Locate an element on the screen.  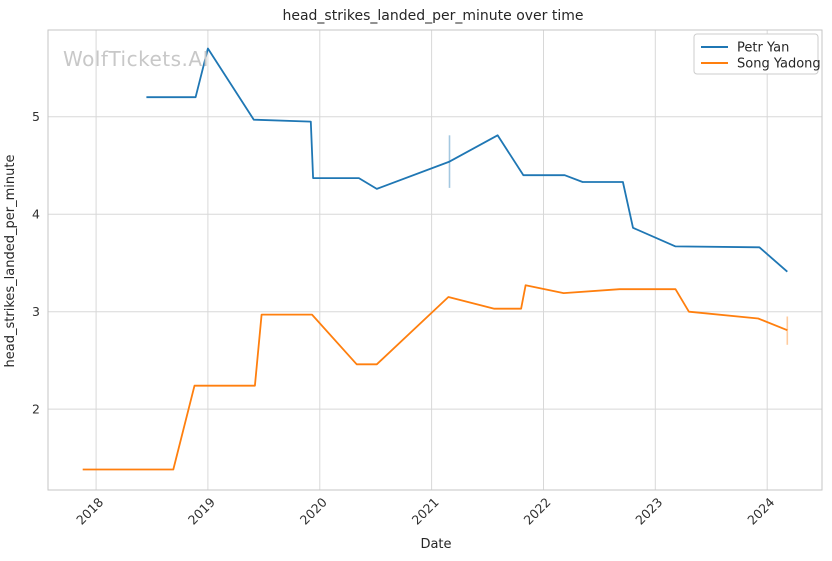
x-tick-label: 2024 is located at coordinates (760, 510).